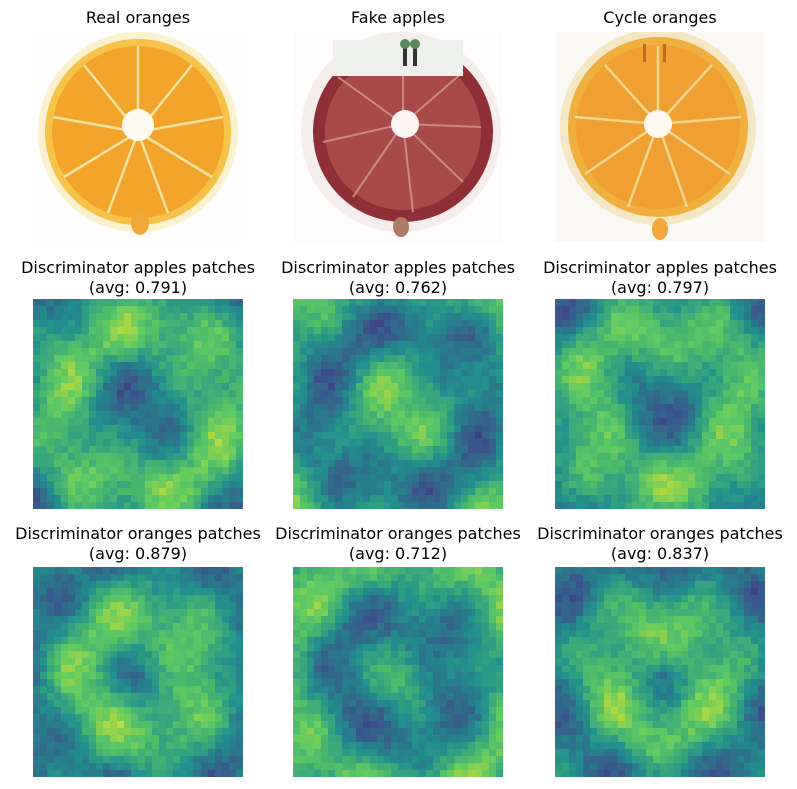 Image resolution: width=797 pixels, height=789 pixels. I want to click on heatmap-apples-cycle, so click(660, 404).